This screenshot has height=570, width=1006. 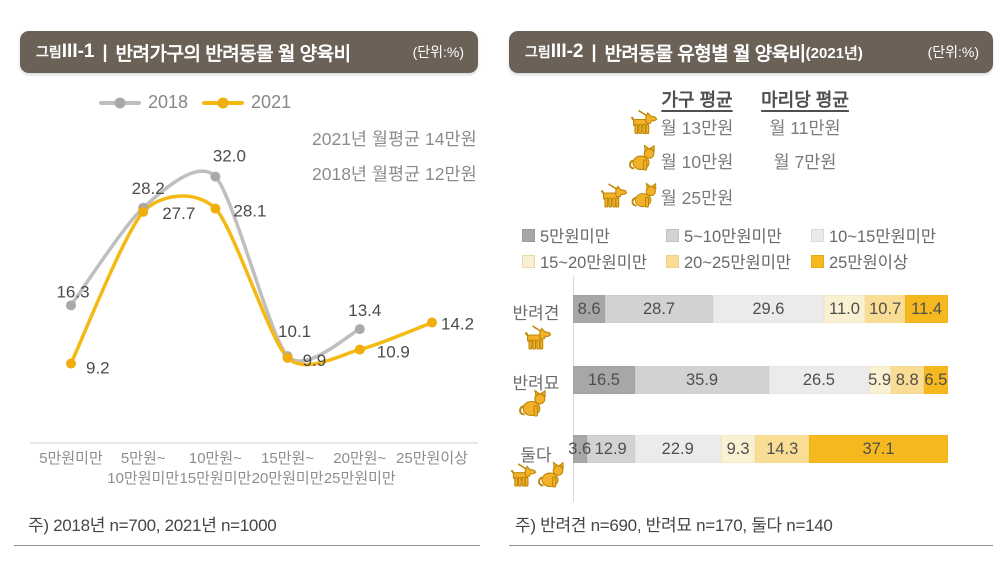 What do you see at coordinates (907, 379) in the screenshot?
I see `bar-segment-value: 8.8` at bounding box center [907, 379].